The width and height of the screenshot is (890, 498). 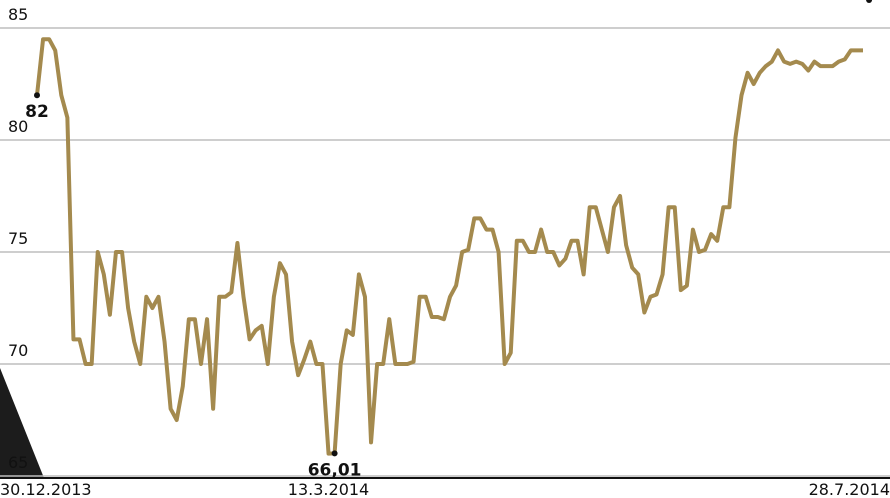 I want to click on y-tick-label: 85, so click(x=18, y=14).